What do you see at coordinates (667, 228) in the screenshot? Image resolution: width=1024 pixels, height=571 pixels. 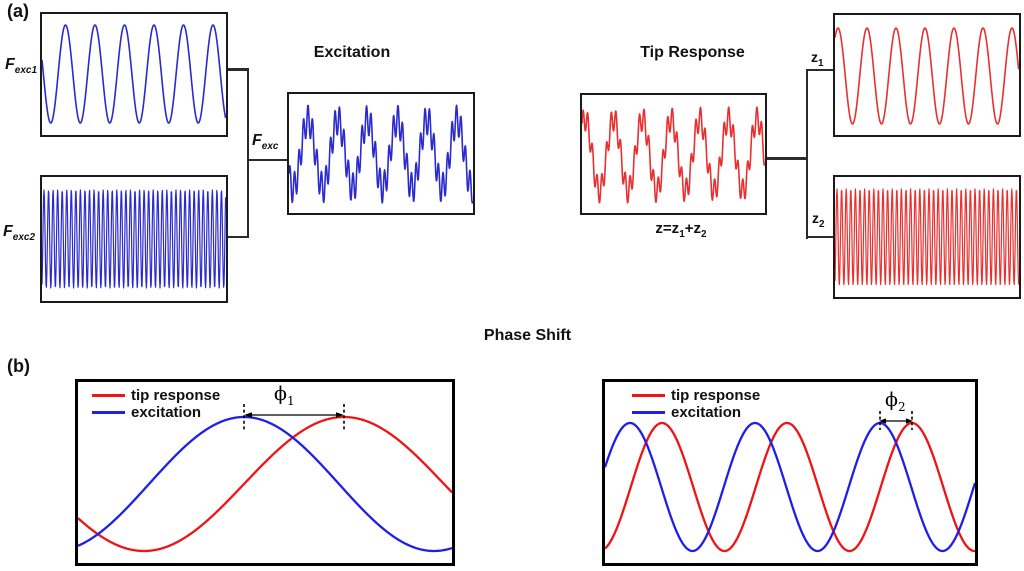 I see `z-equation-part: z=z` at bounding box center [667, 228].